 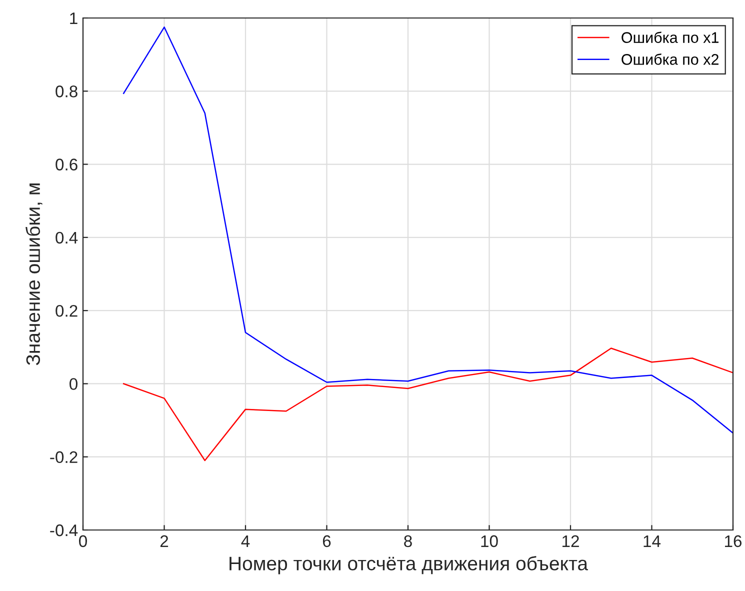 What do you see at coordinates (652, 541) in the screenshot?
I see `x-tick-label: 14` at bounding box center [652, 541].